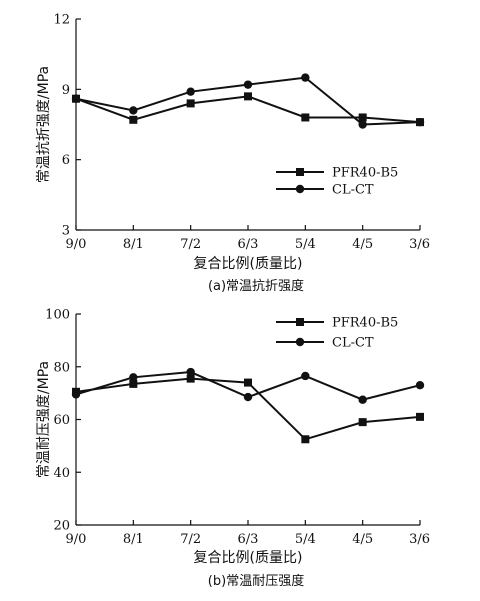  Describe the element at coordinates (44, 124) in the screenshot. I see `y-axis-title: 常温抗折强度/MPa` at that location.